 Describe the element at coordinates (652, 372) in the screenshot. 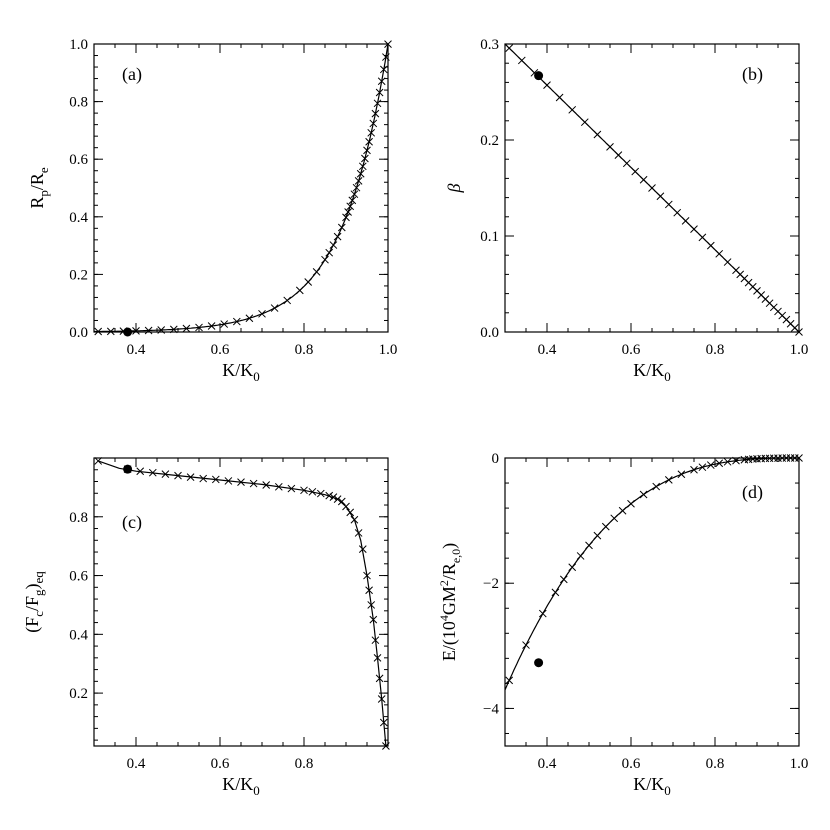

I see `panel-b-xlabel: K/K0` at that location.